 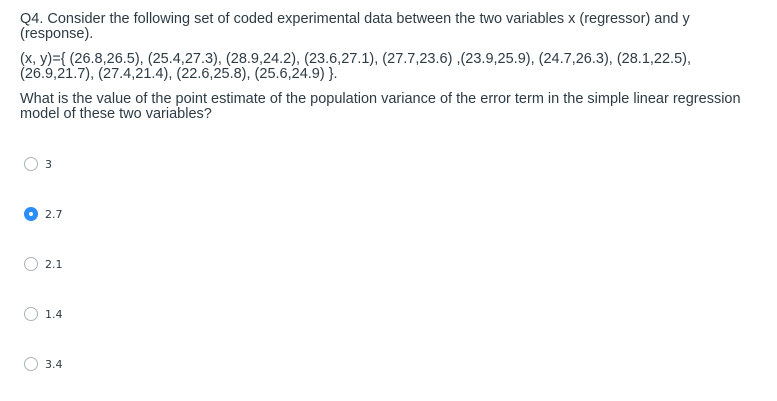 I want to click on answer-label: 2.7, so click(x=54, y=214).